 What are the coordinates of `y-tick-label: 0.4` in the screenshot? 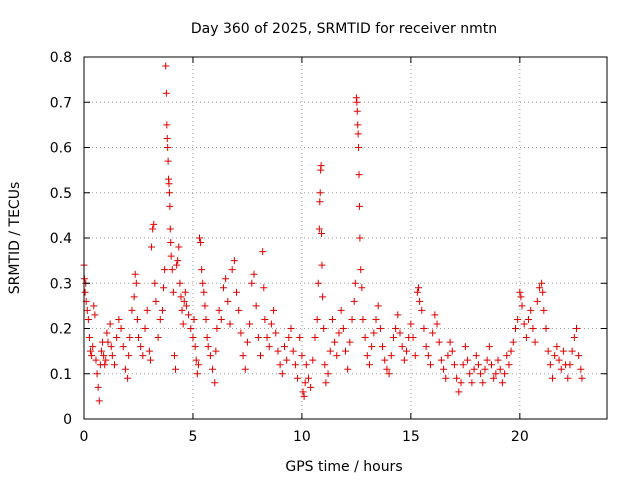 It's located at (61, 239).